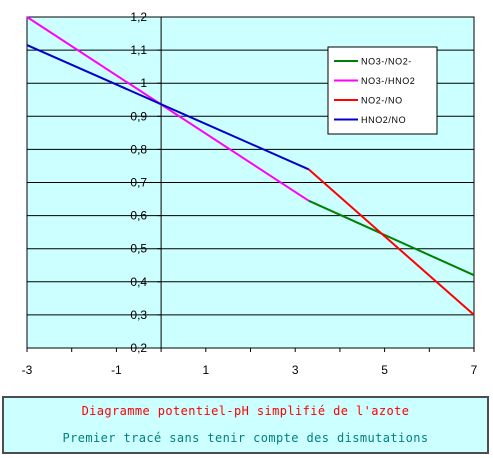  I want to click on legend-label: NO3-/NO2-, so click(386, 62).